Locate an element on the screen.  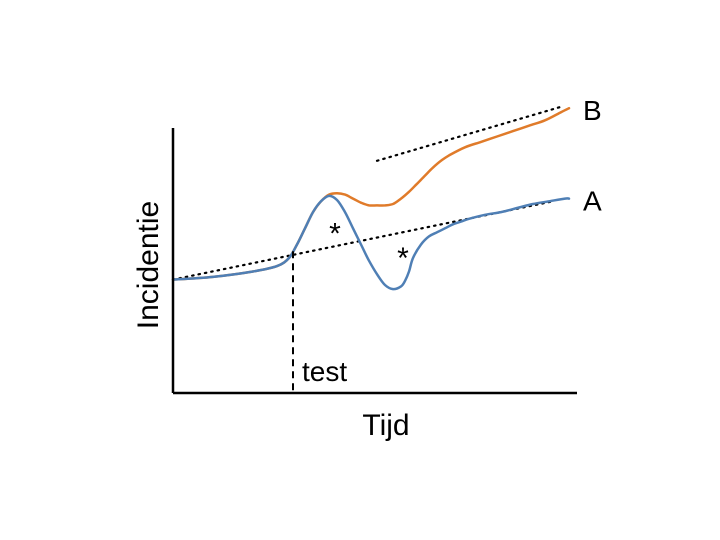
series-labels: BA is located at coordinates (592, 155).